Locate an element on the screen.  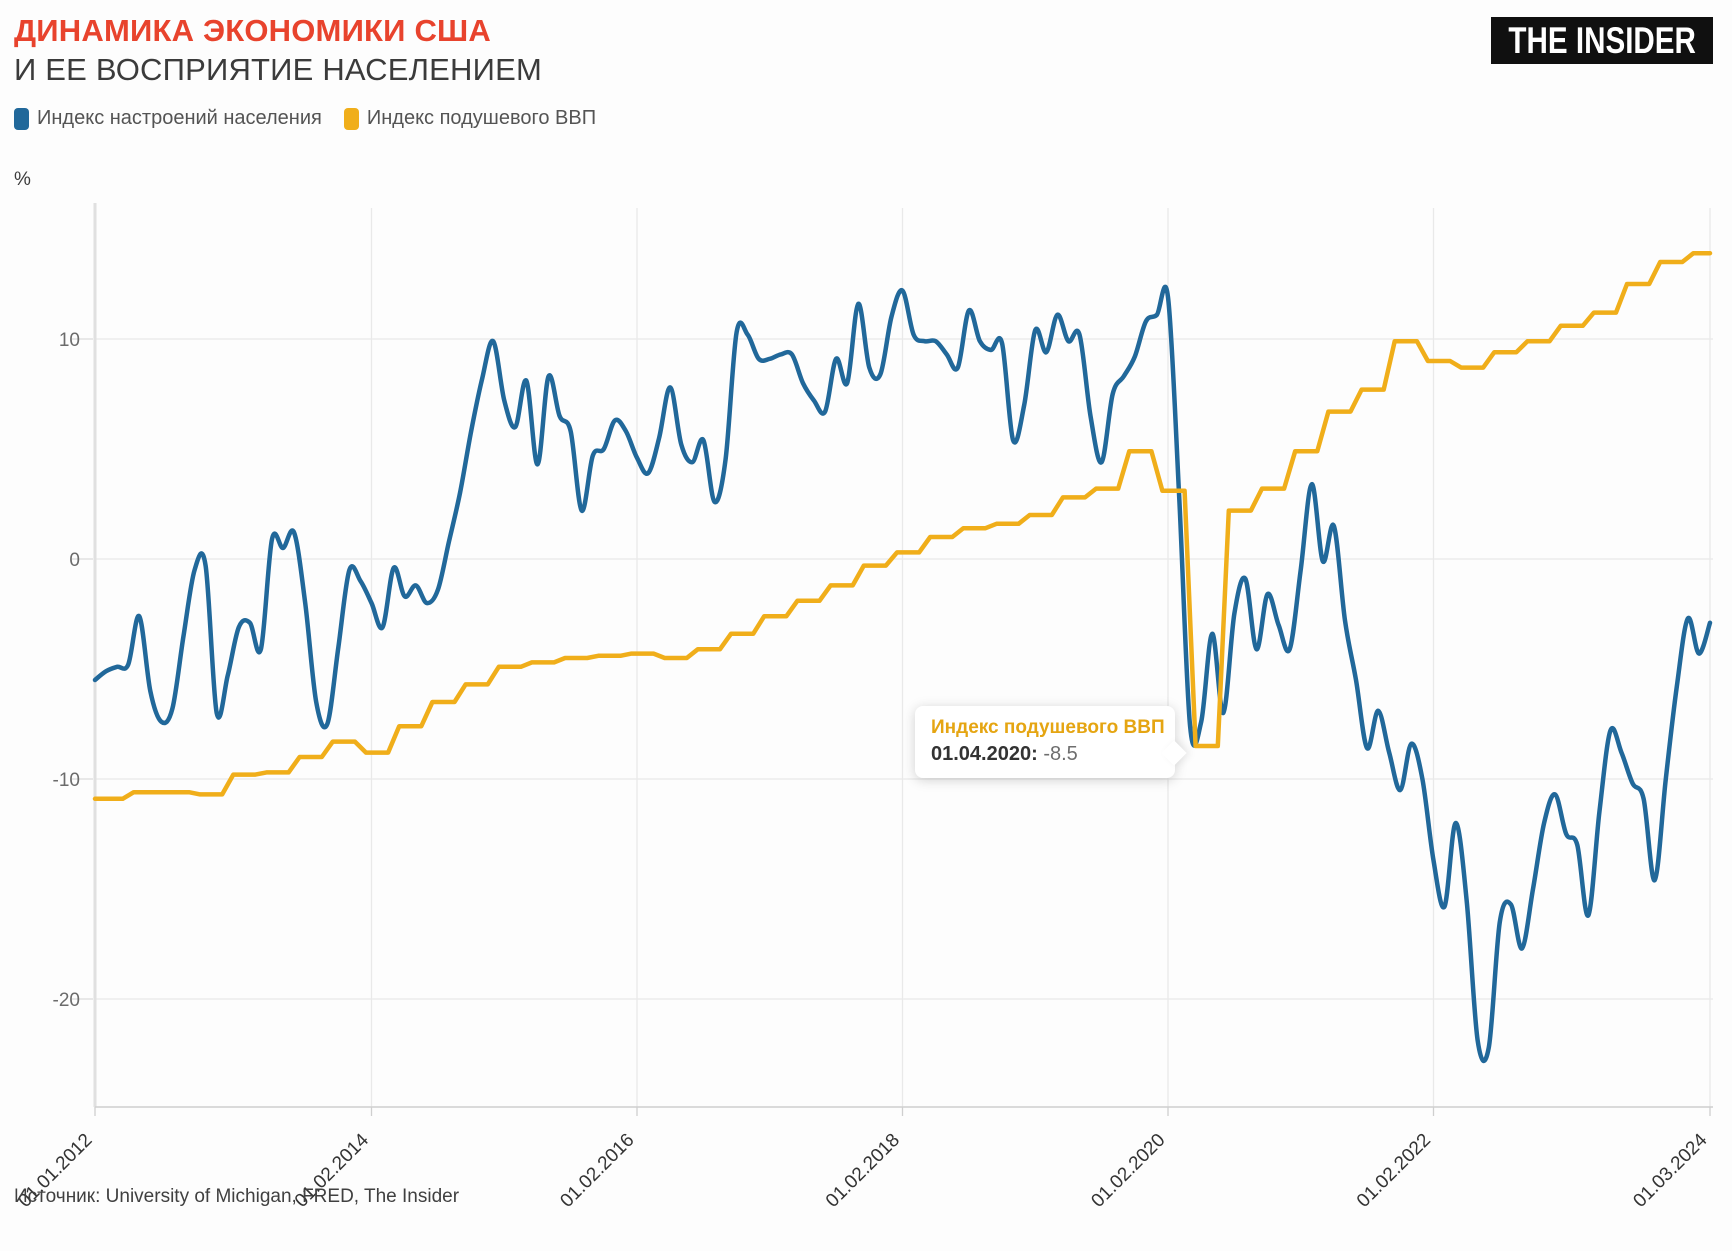
x-tick-label: 01.02.2016 is located at coordinates (597, 1171).